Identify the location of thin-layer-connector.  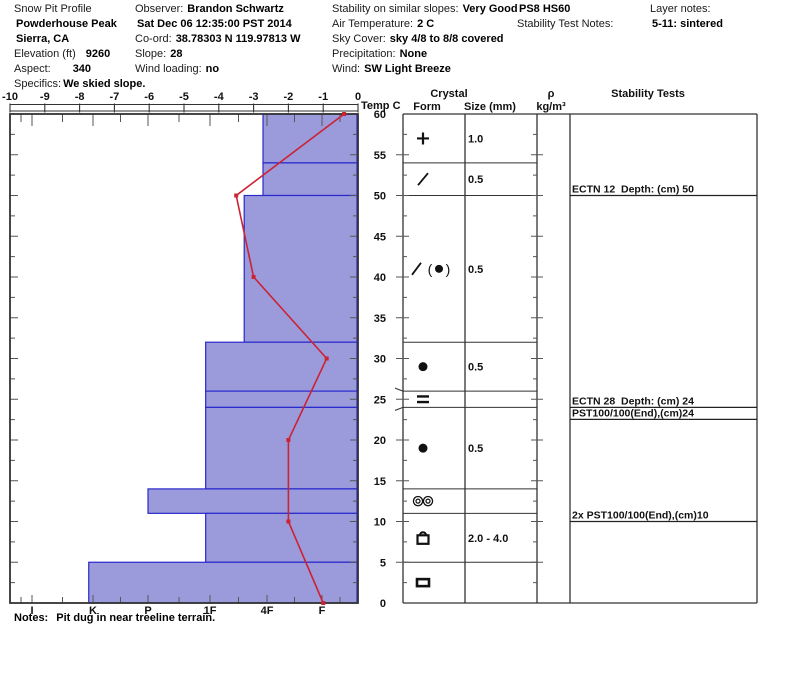
(399, 389).